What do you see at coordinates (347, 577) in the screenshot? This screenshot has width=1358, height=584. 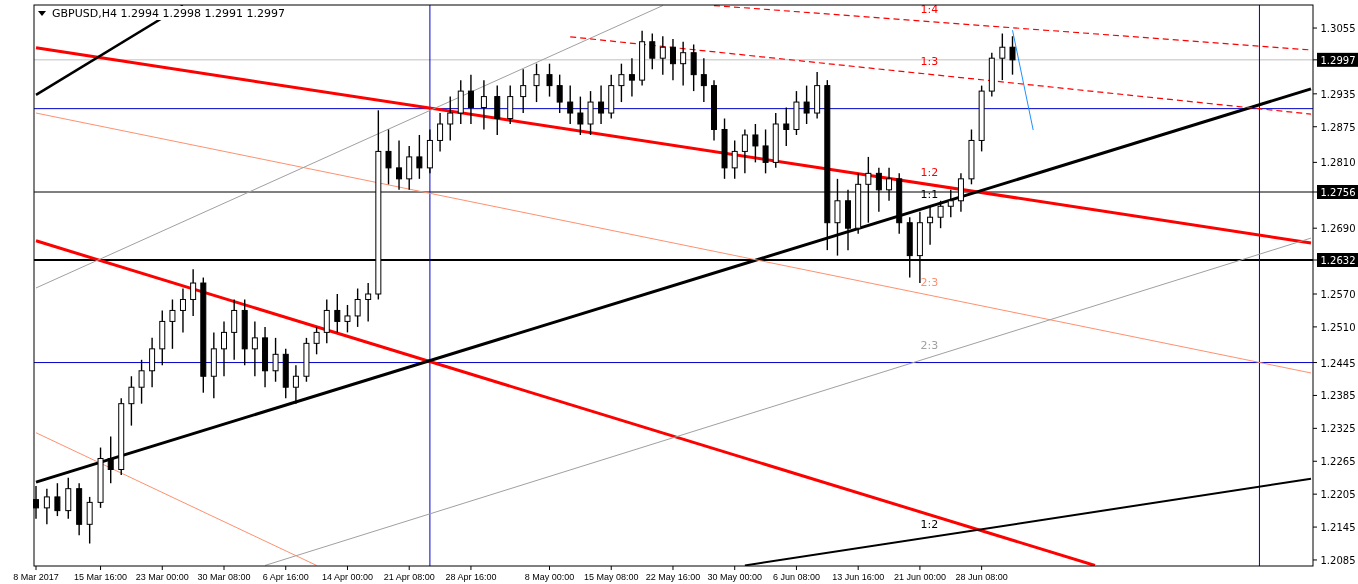 I see `x-tick-label: 14 Apr 00:00` at bounding box center [347, 577].